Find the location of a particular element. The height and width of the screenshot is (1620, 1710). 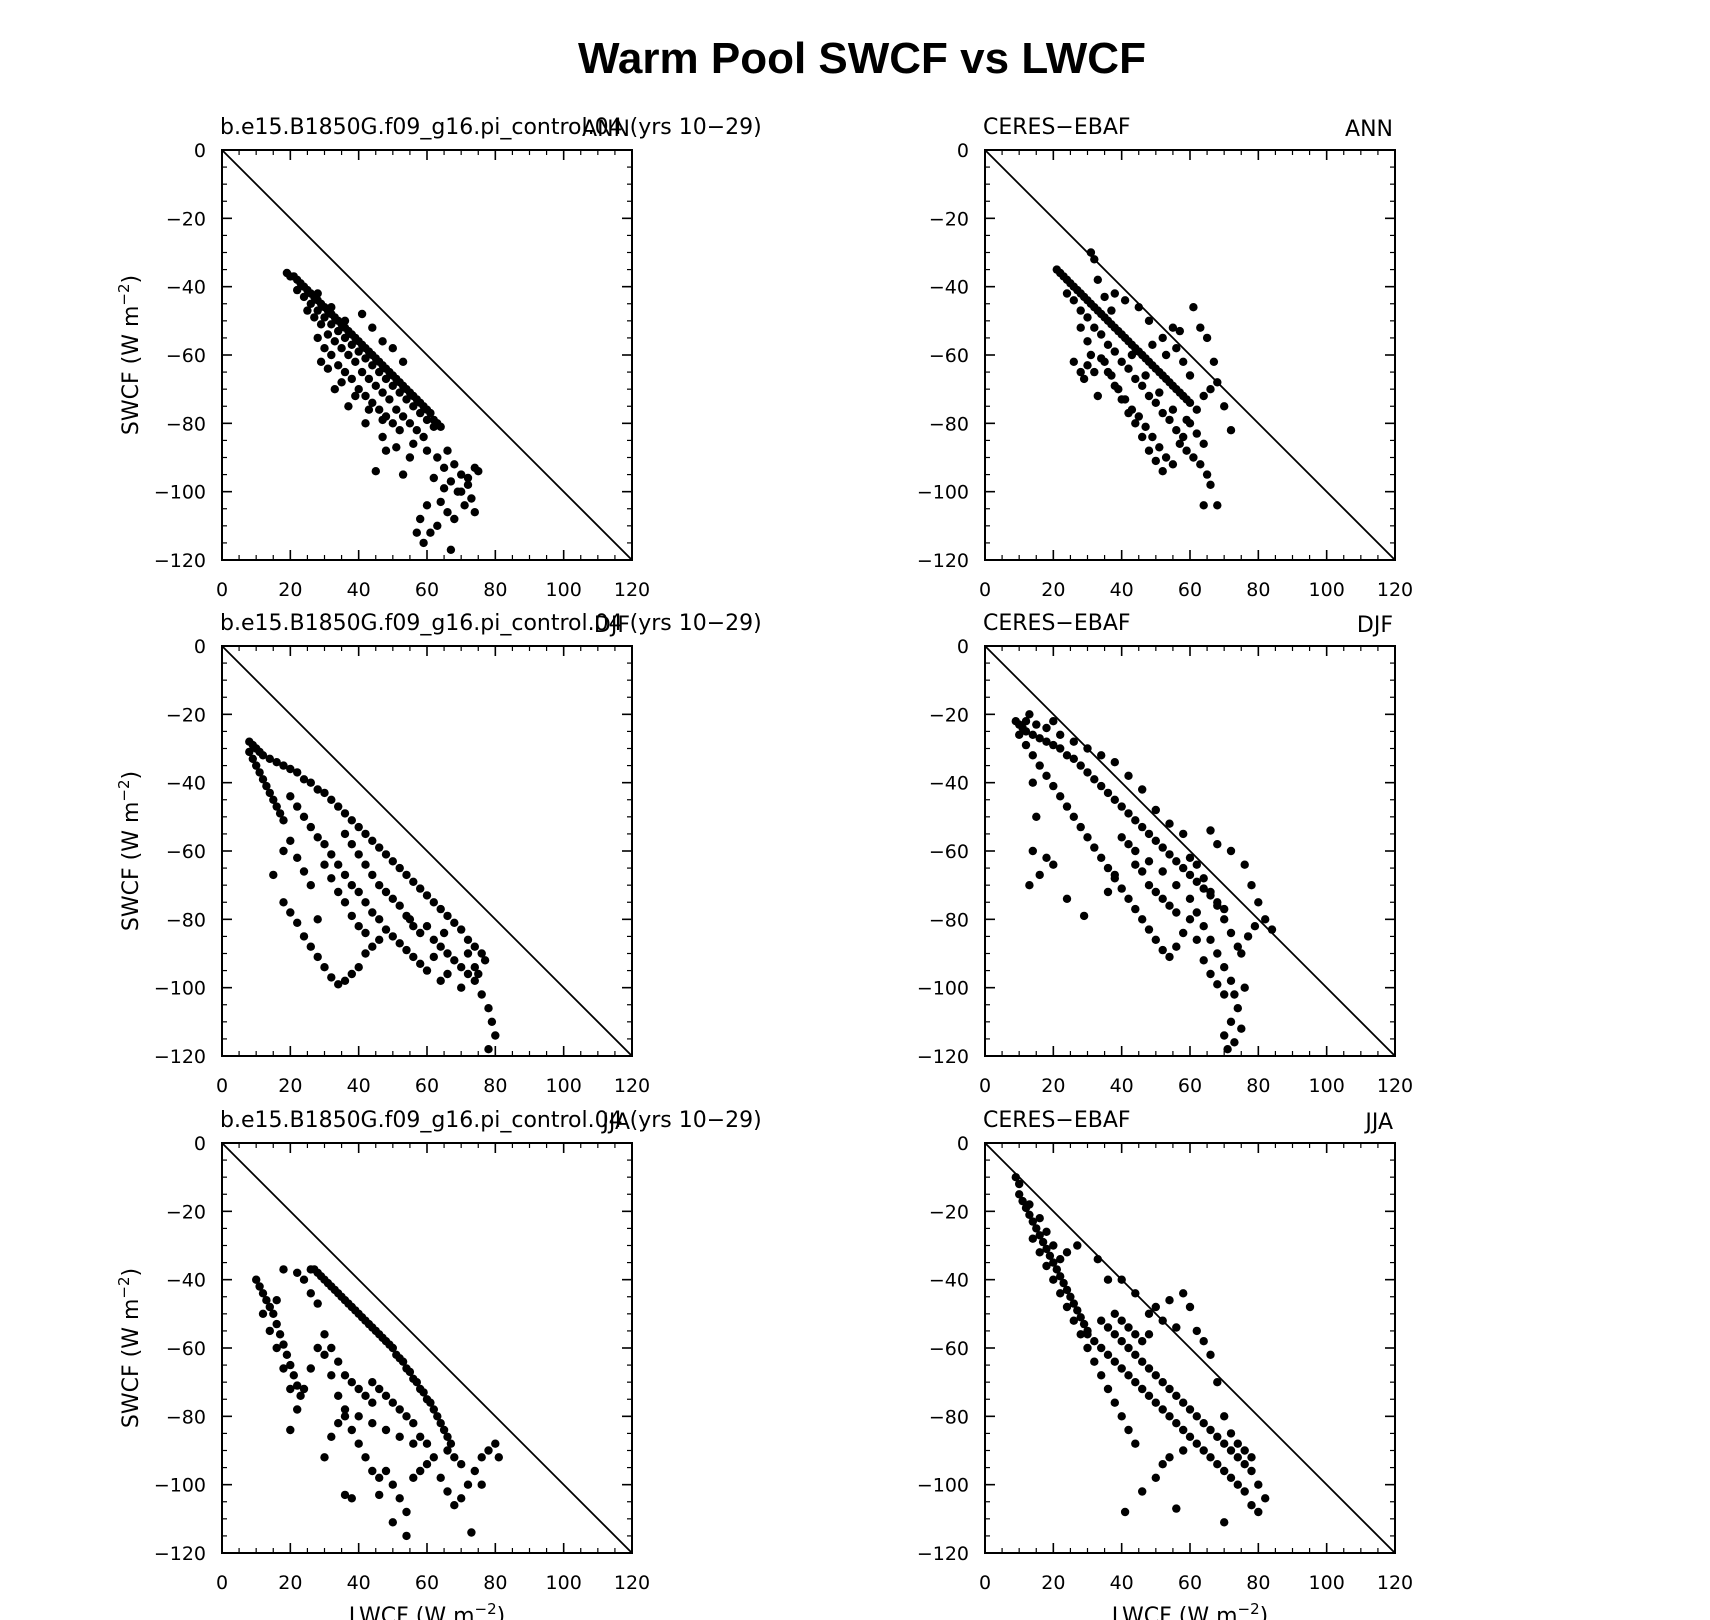

y-axis-label-close: ) is located at coordinates (131, 775).